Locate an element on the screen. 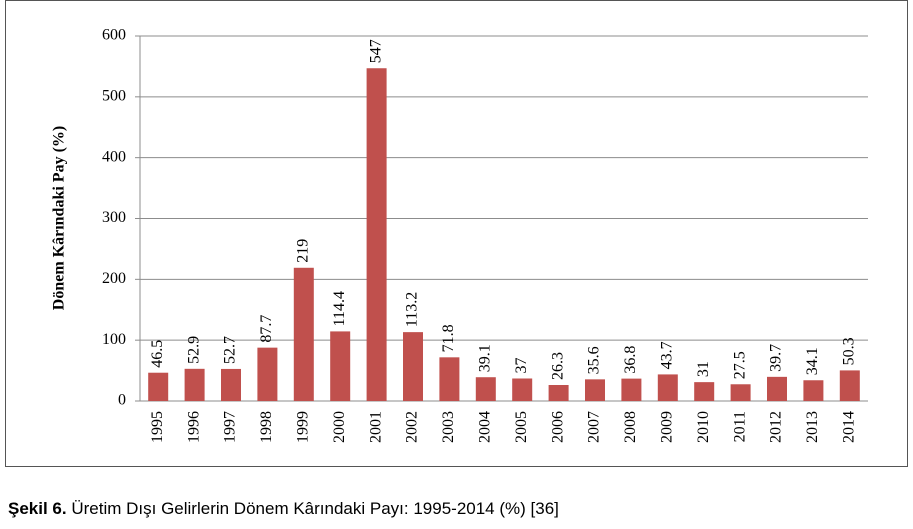  value-label: 39.1 is located at coordinates (484, 358).